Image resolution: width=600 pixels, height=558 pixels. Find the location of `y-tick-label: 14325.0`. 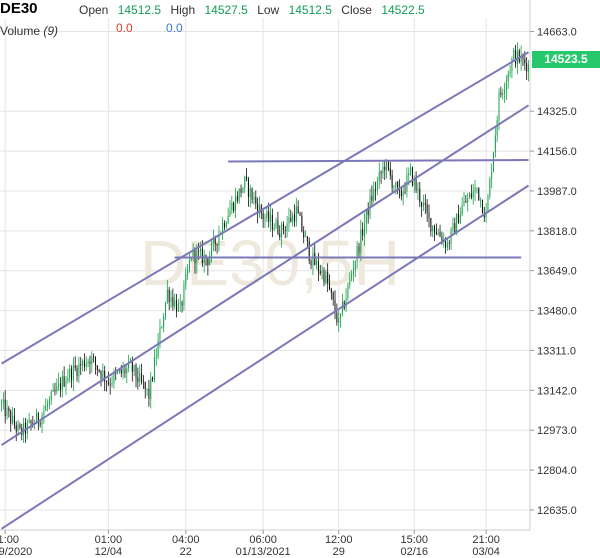

y-tick-label: 14325.0 is located at coordinates (557, 112).